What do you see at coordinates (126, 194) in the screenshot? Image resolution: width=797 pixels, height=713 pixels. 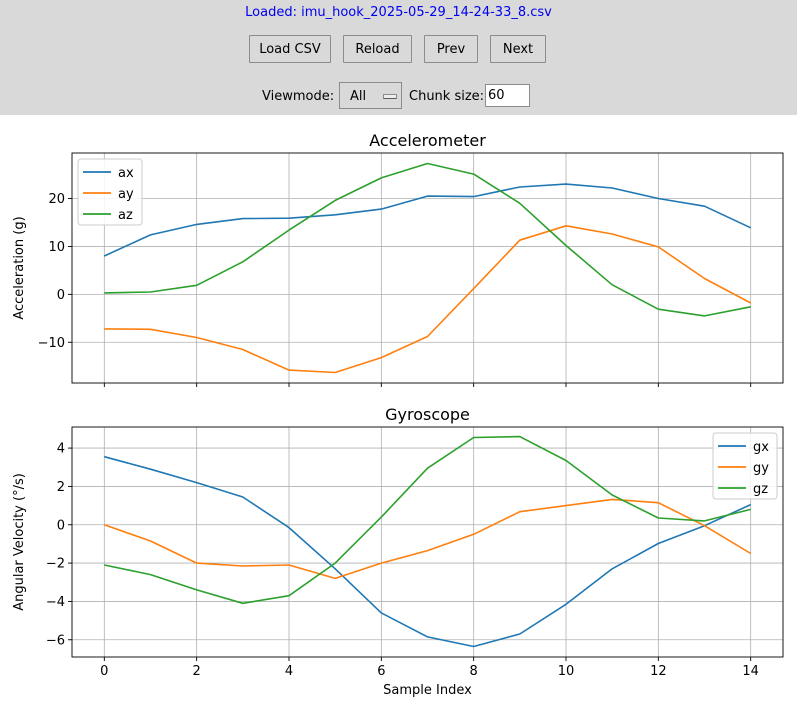 I see `legend-label-ay: ay` at bounding box center [126, 194].